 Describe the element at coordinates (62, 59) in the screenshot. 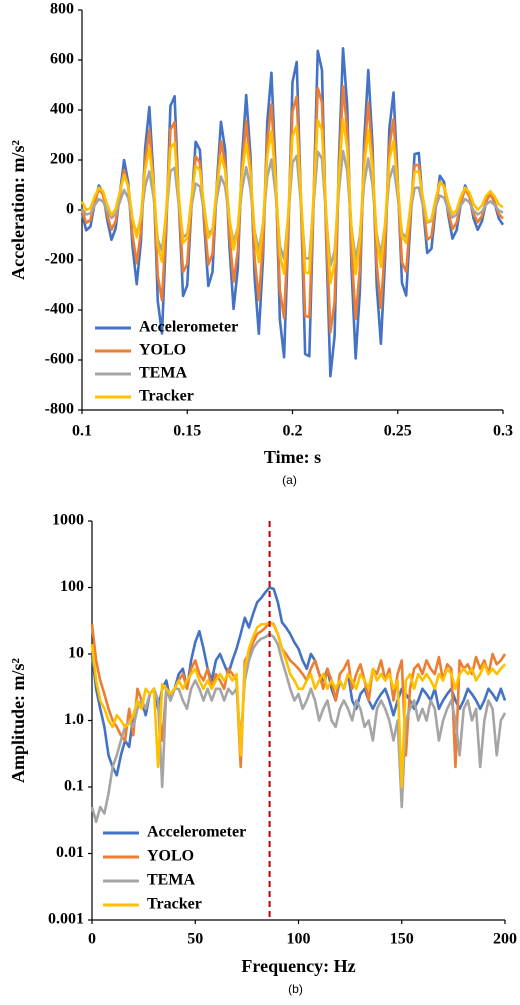

I see `y-tick-label: 600` at that location.